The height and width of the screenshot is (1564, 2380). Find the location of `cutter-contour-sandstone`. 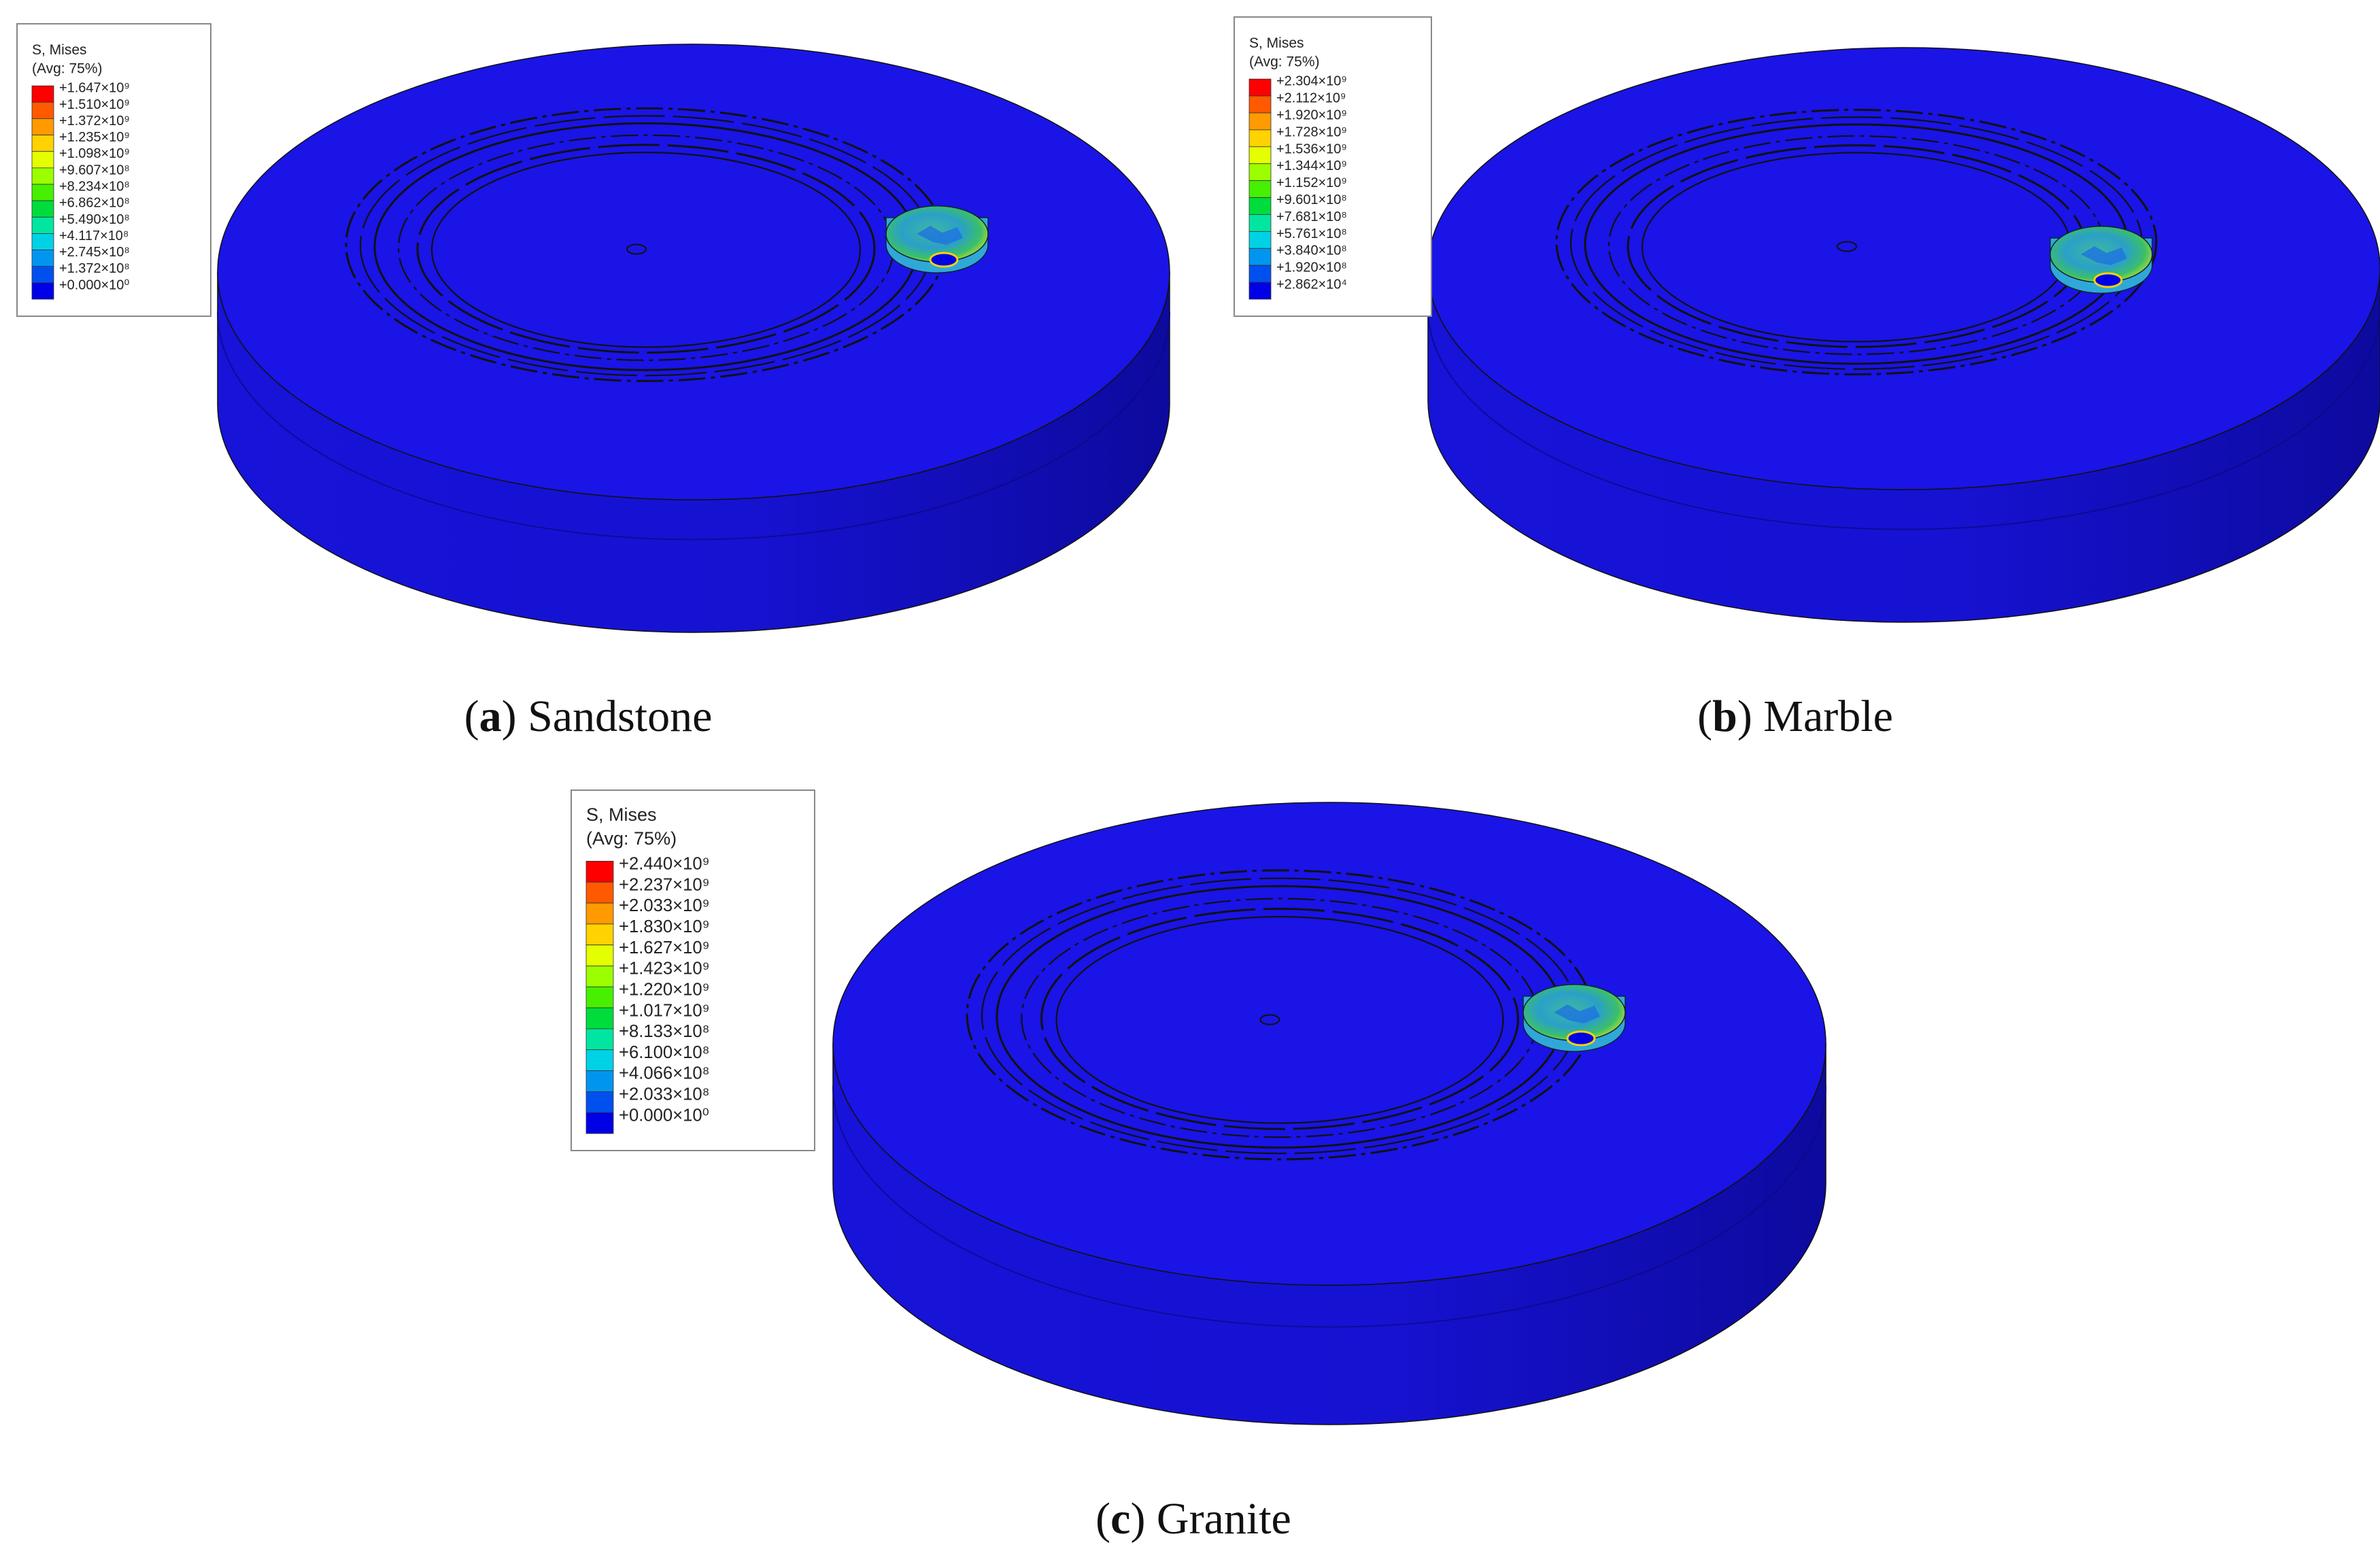

cutter-contour-sandstone is located at coordinates (937, 239).